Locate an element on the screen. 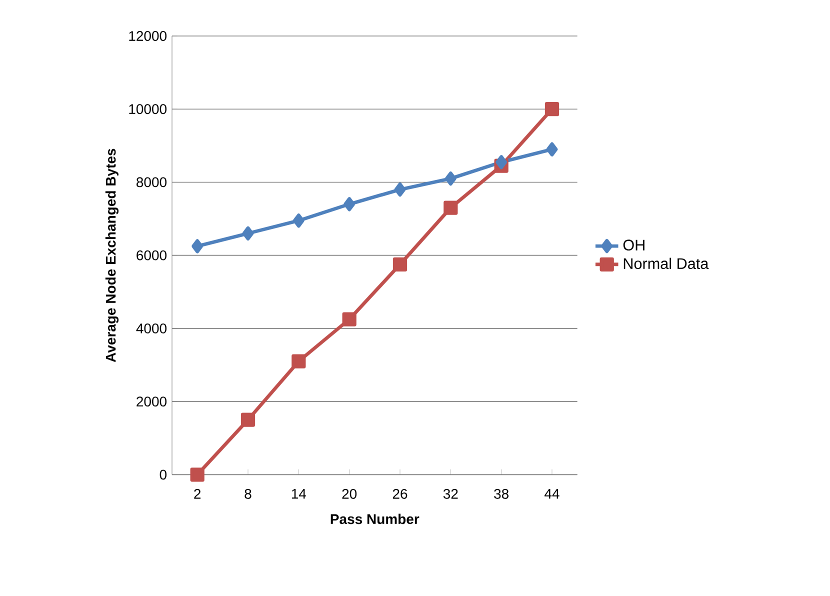 This screenshot has height=596, width=830. x-axis-title: Pass Number is located at coordinates (375, 519).